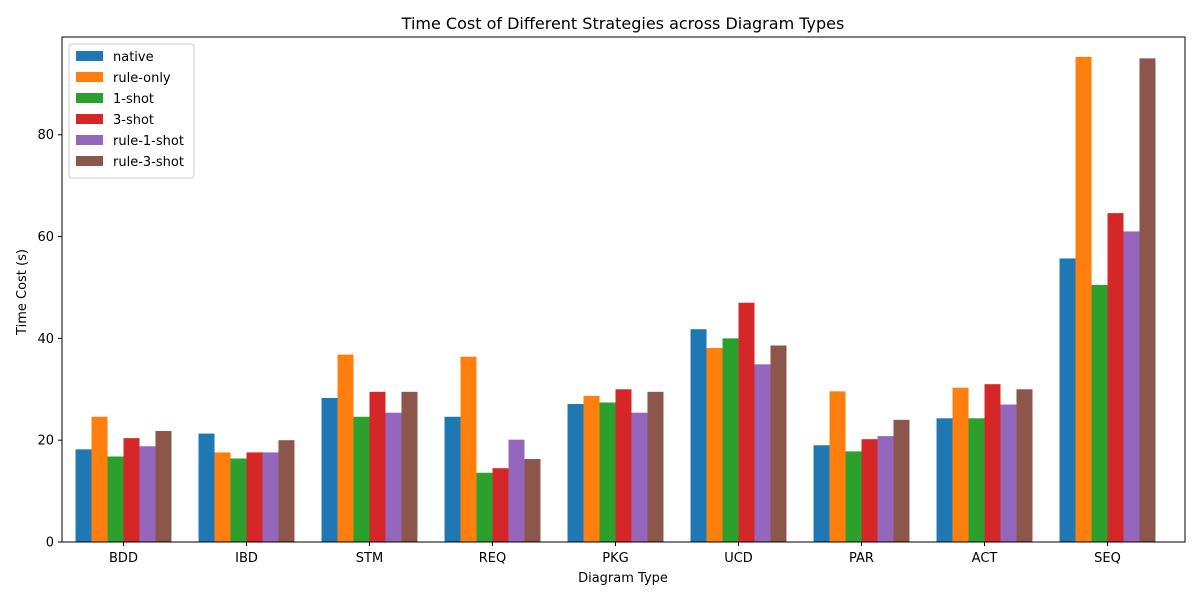 This screenshot has height=604, width=1200. Describe the element at coordinates (1107, 558) in the screenshot. I see `x-tick-label: SEQ` at that location.